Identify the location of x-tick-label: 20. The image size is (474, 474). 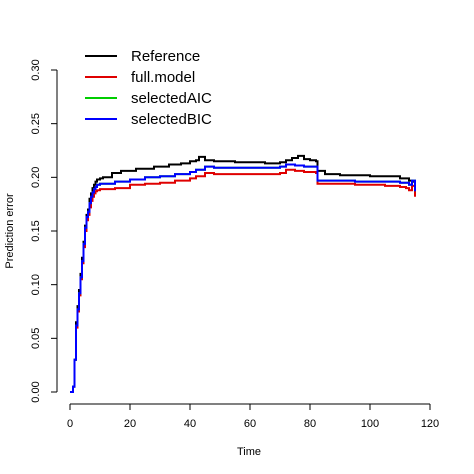
(130, 424).